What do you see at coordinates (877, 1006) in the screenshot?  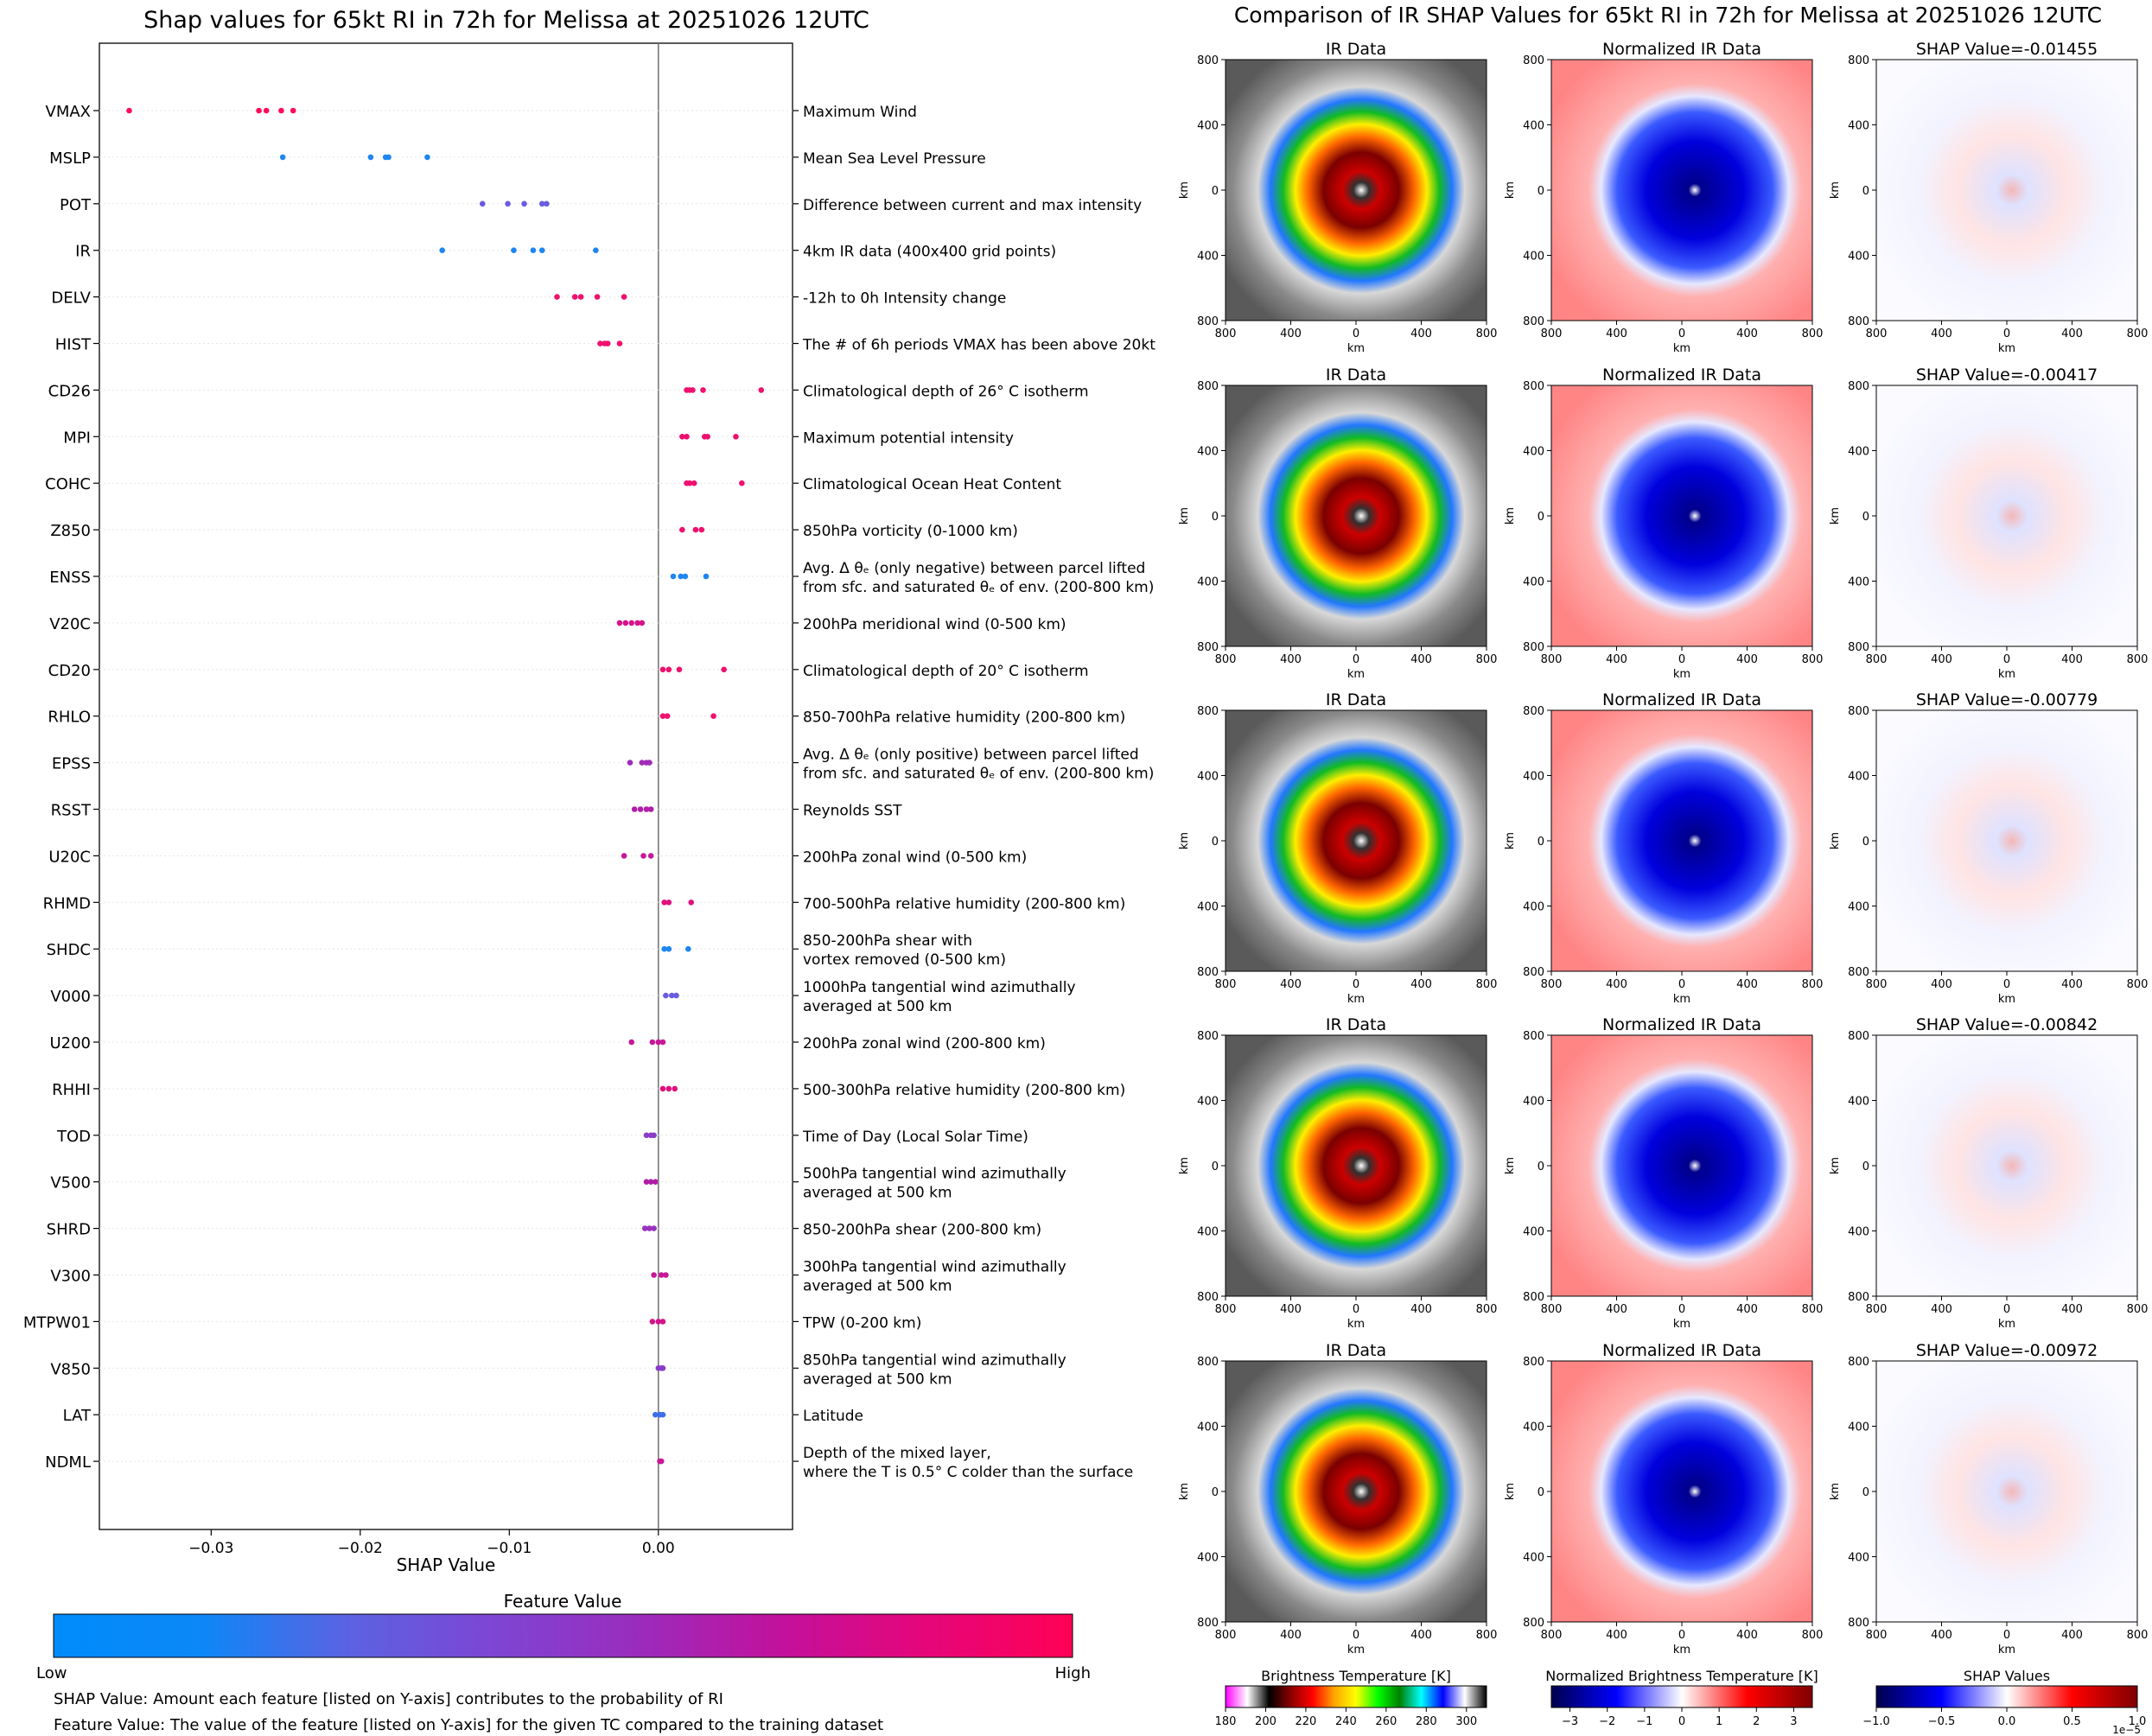 I see `feature-desc-v000: averaged at 500 km` at bounding box center [877, 1006].